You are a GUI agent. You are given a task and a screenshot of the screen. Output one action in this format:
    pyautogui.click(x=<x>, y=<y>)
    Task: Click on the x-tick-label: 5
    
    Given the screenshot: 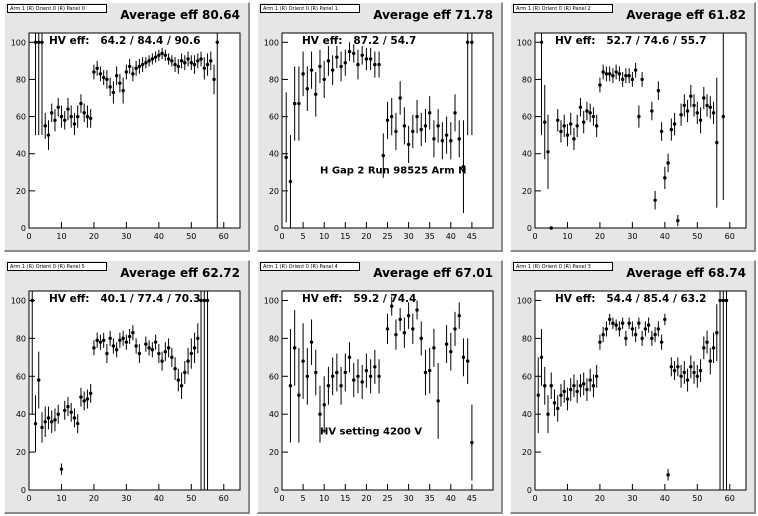 What is the action you would take?
    pyautogui.click(x=303, y=498)
    